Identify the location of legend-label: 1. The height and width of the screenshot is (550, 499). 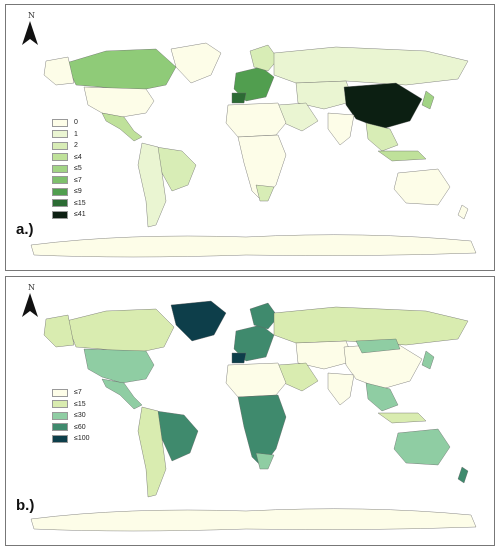
(76, 134).